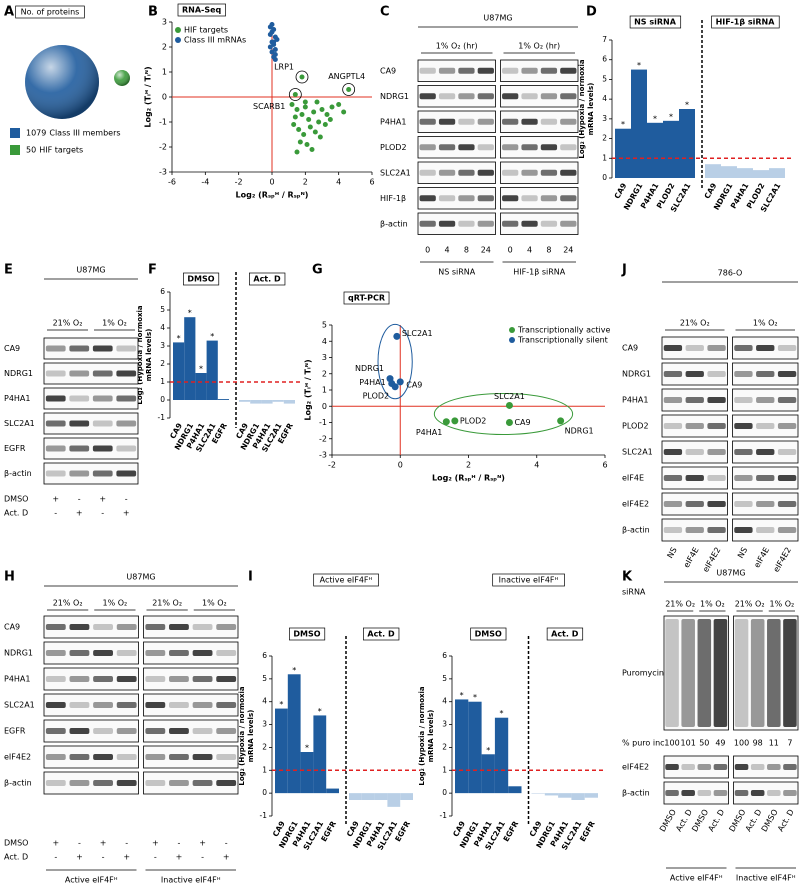  What do you see at coordinates (457, 272) in the screenshot?
I see `footer-label: NS siRNA` at bounding box center [457, 272].